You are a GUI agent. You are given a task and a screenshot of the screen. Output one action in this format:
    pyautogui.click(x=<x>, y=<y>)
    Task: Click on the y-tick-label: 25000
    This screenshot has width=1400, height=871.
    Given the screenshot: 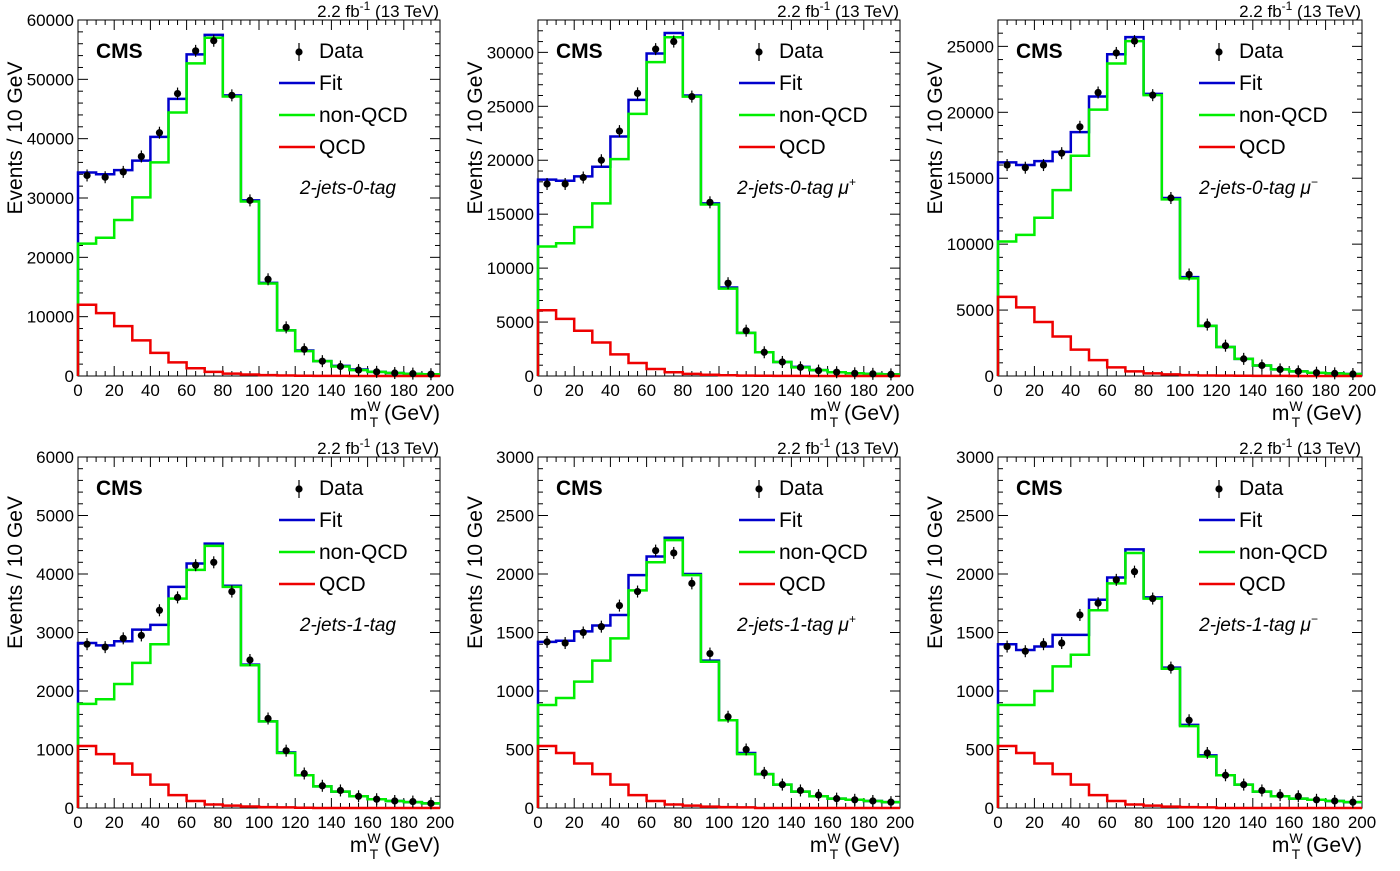 What is the action you would take?
    pyautogui.click(x=510, y=106)
    